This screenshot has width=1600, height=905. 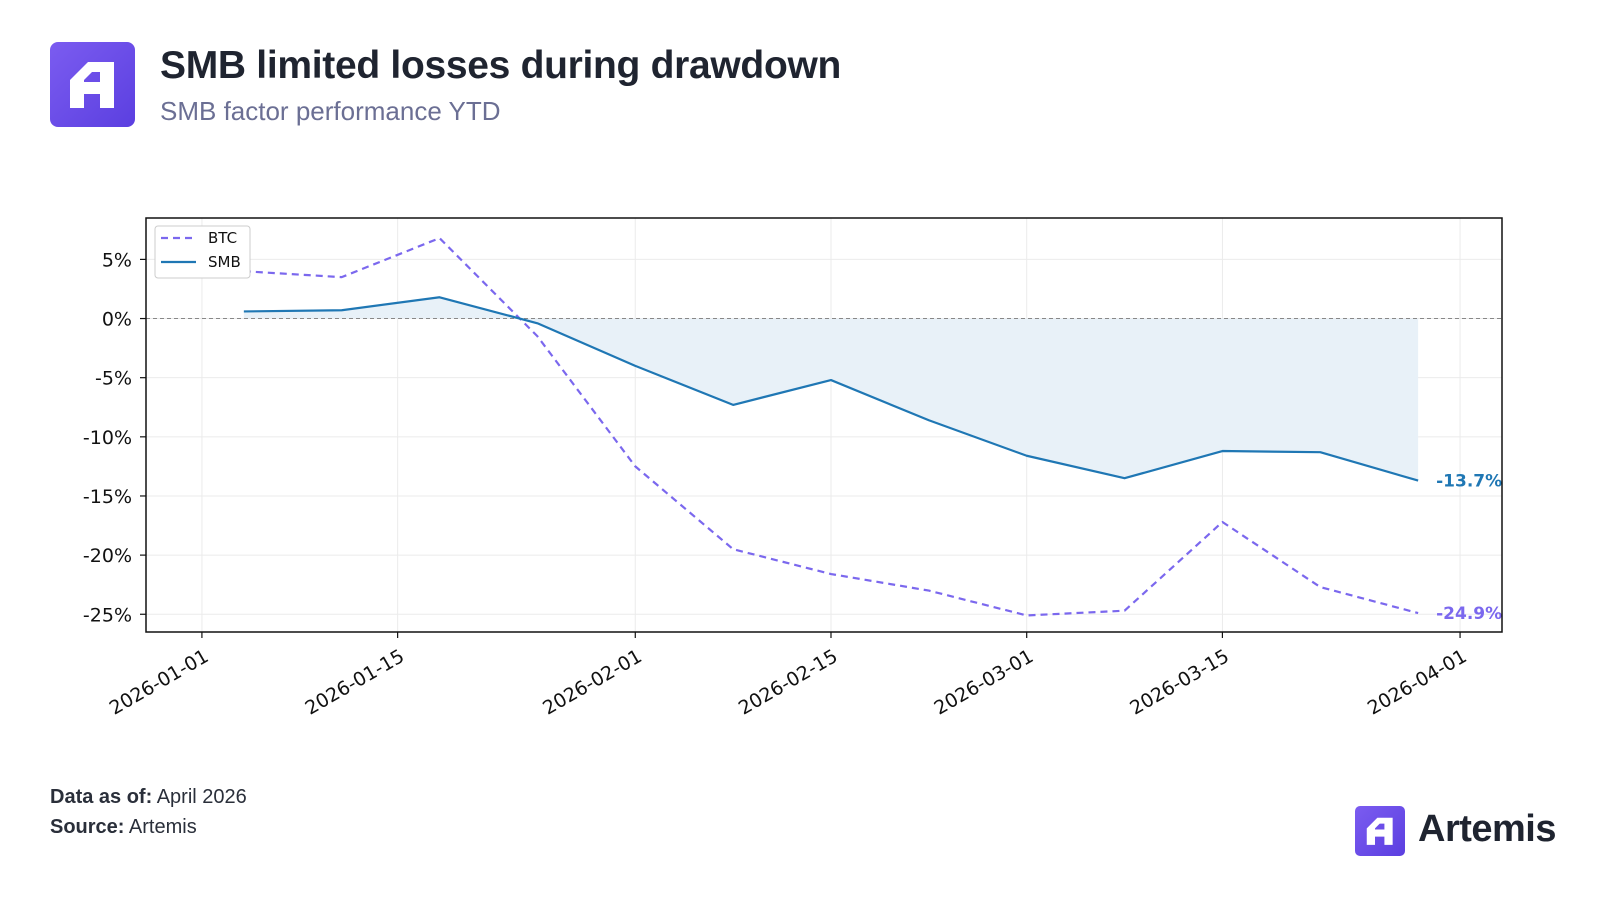 What do you see at coordinates (592, 682) in the screenshot?
I see `x-tick-label: 2026-02-01` at bounding box center [592, 682].